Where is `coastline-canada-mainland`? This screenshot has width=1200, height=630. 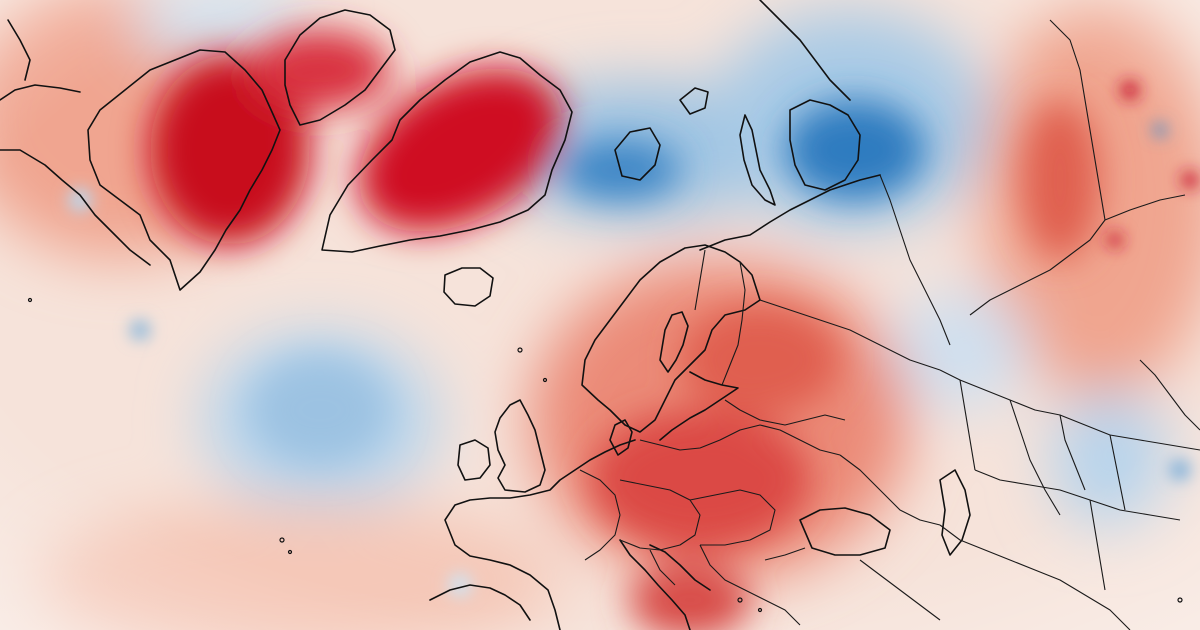 coastline-canada-mainland is located at coordinates (75, 207).